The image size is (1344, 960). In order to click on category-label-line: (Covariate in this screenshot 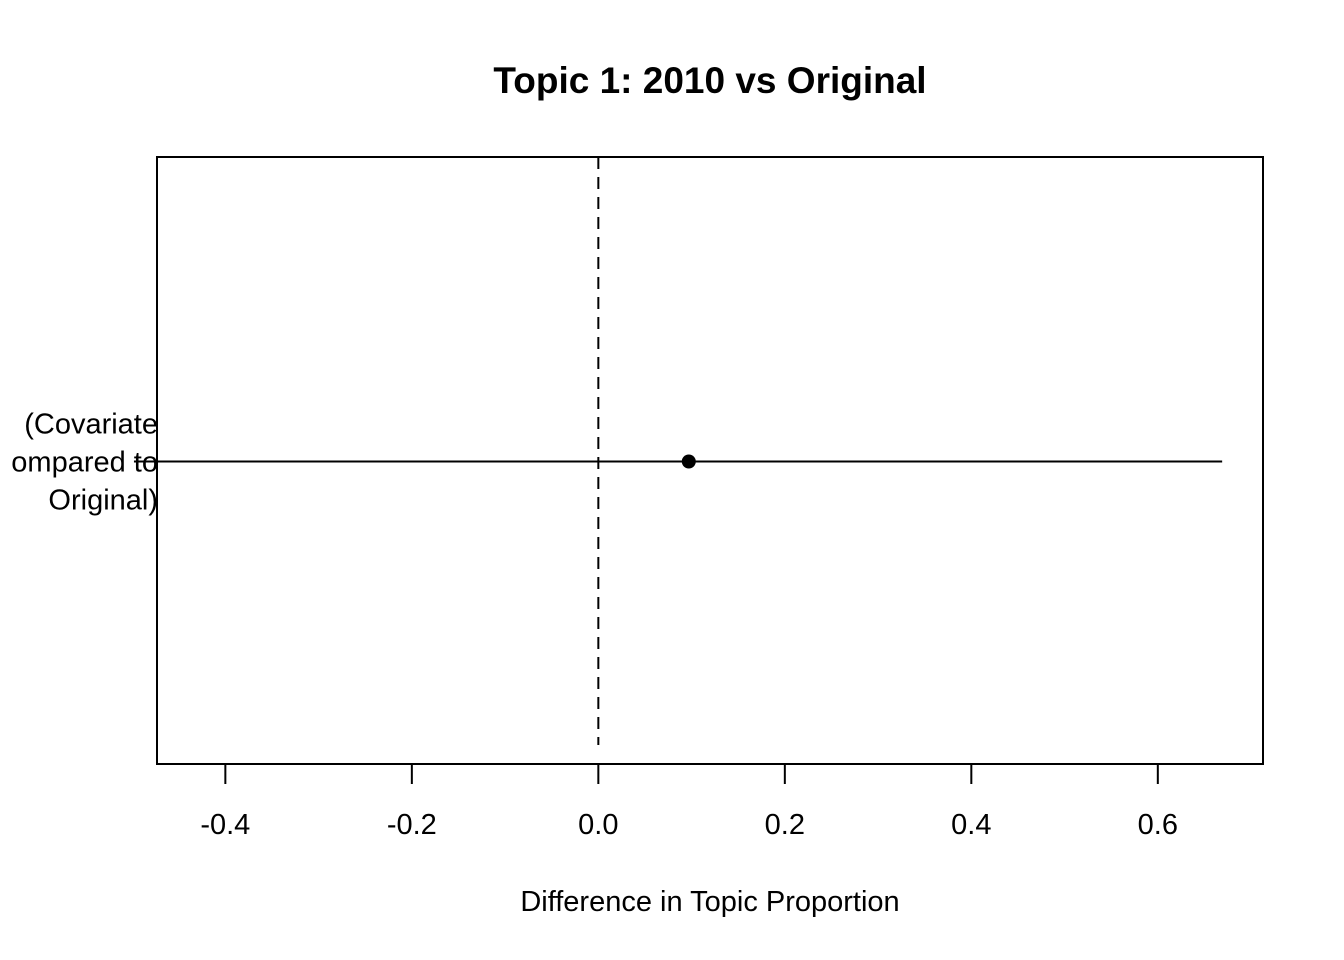, I will do `click(91, 425)`.